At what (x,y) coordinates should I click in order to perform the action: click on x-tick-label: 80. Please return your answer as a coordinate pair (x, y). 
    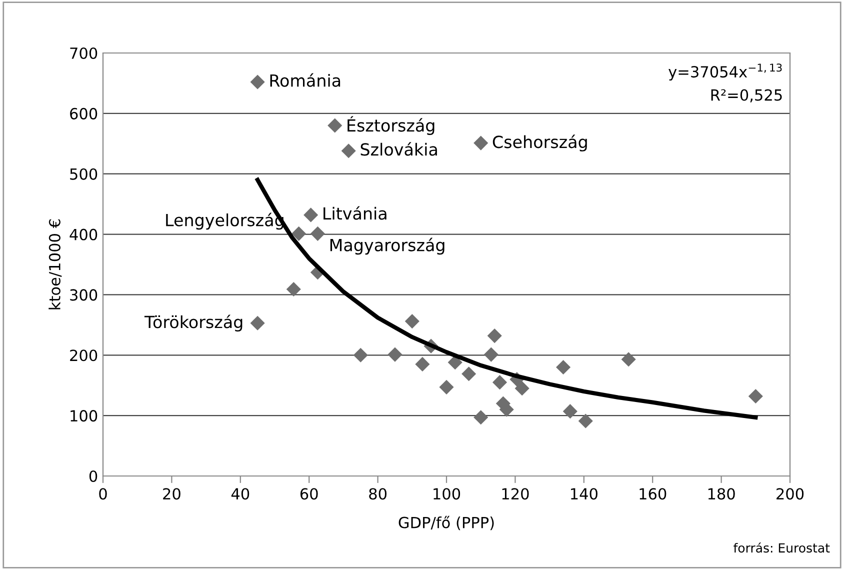
    Looking at the image, I should click on (378, 494).